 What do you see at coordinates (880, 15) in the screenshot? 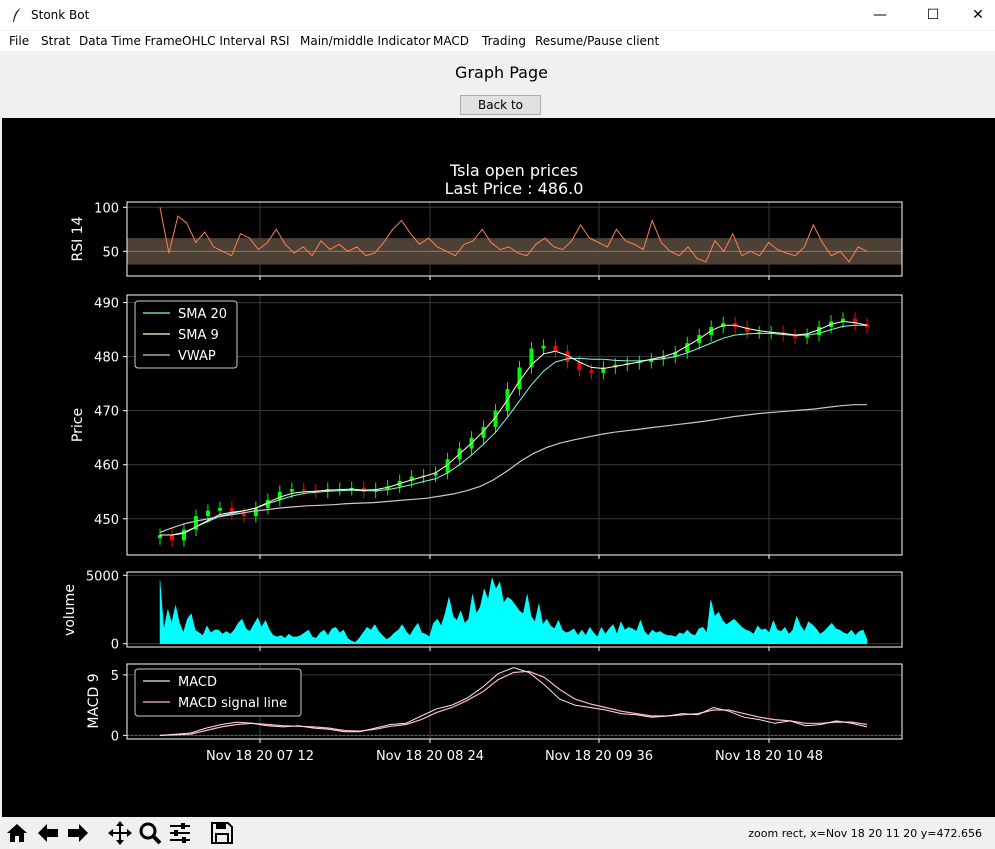
I see `minimize-button: —` at bounding box center [880, 15].